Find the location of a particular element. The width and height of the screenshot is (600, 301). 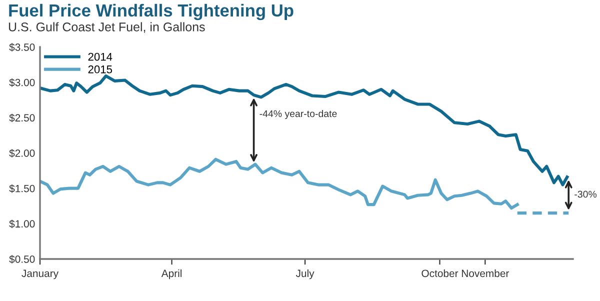

legend-label: 2015 is located at coordinates (100, 69).